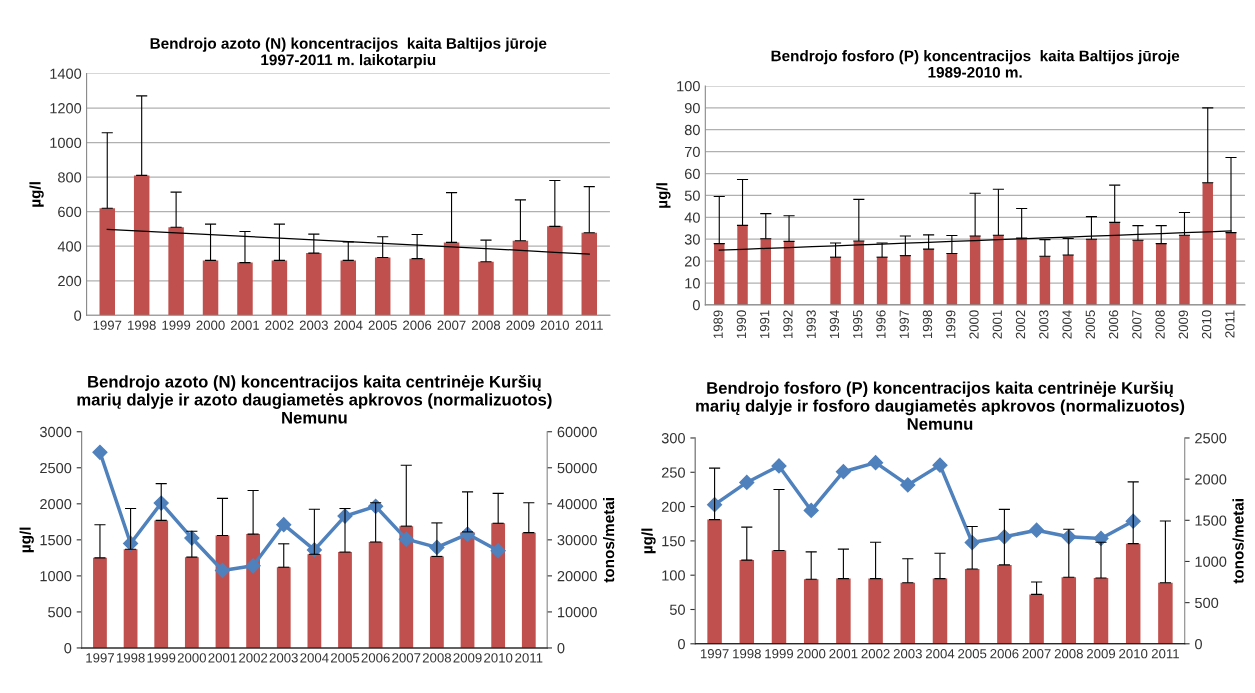  I want to click on x-tick-label: 2004, so click(348, 325).